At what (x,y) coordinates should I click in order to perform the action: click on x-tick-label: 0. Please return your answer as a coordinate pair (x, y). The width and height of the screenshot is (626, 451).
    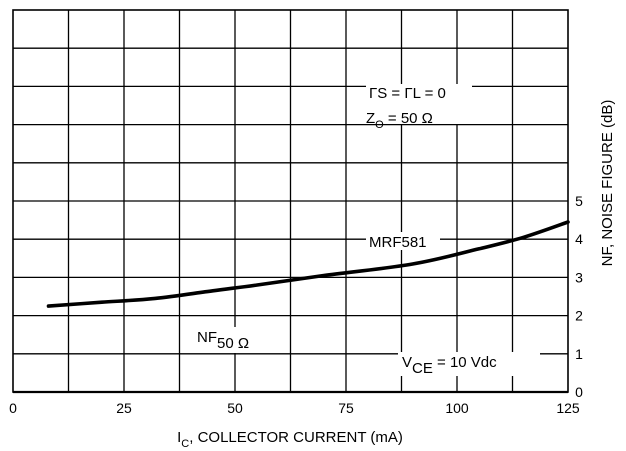
    Looking at the image, I should click on (13, 408).